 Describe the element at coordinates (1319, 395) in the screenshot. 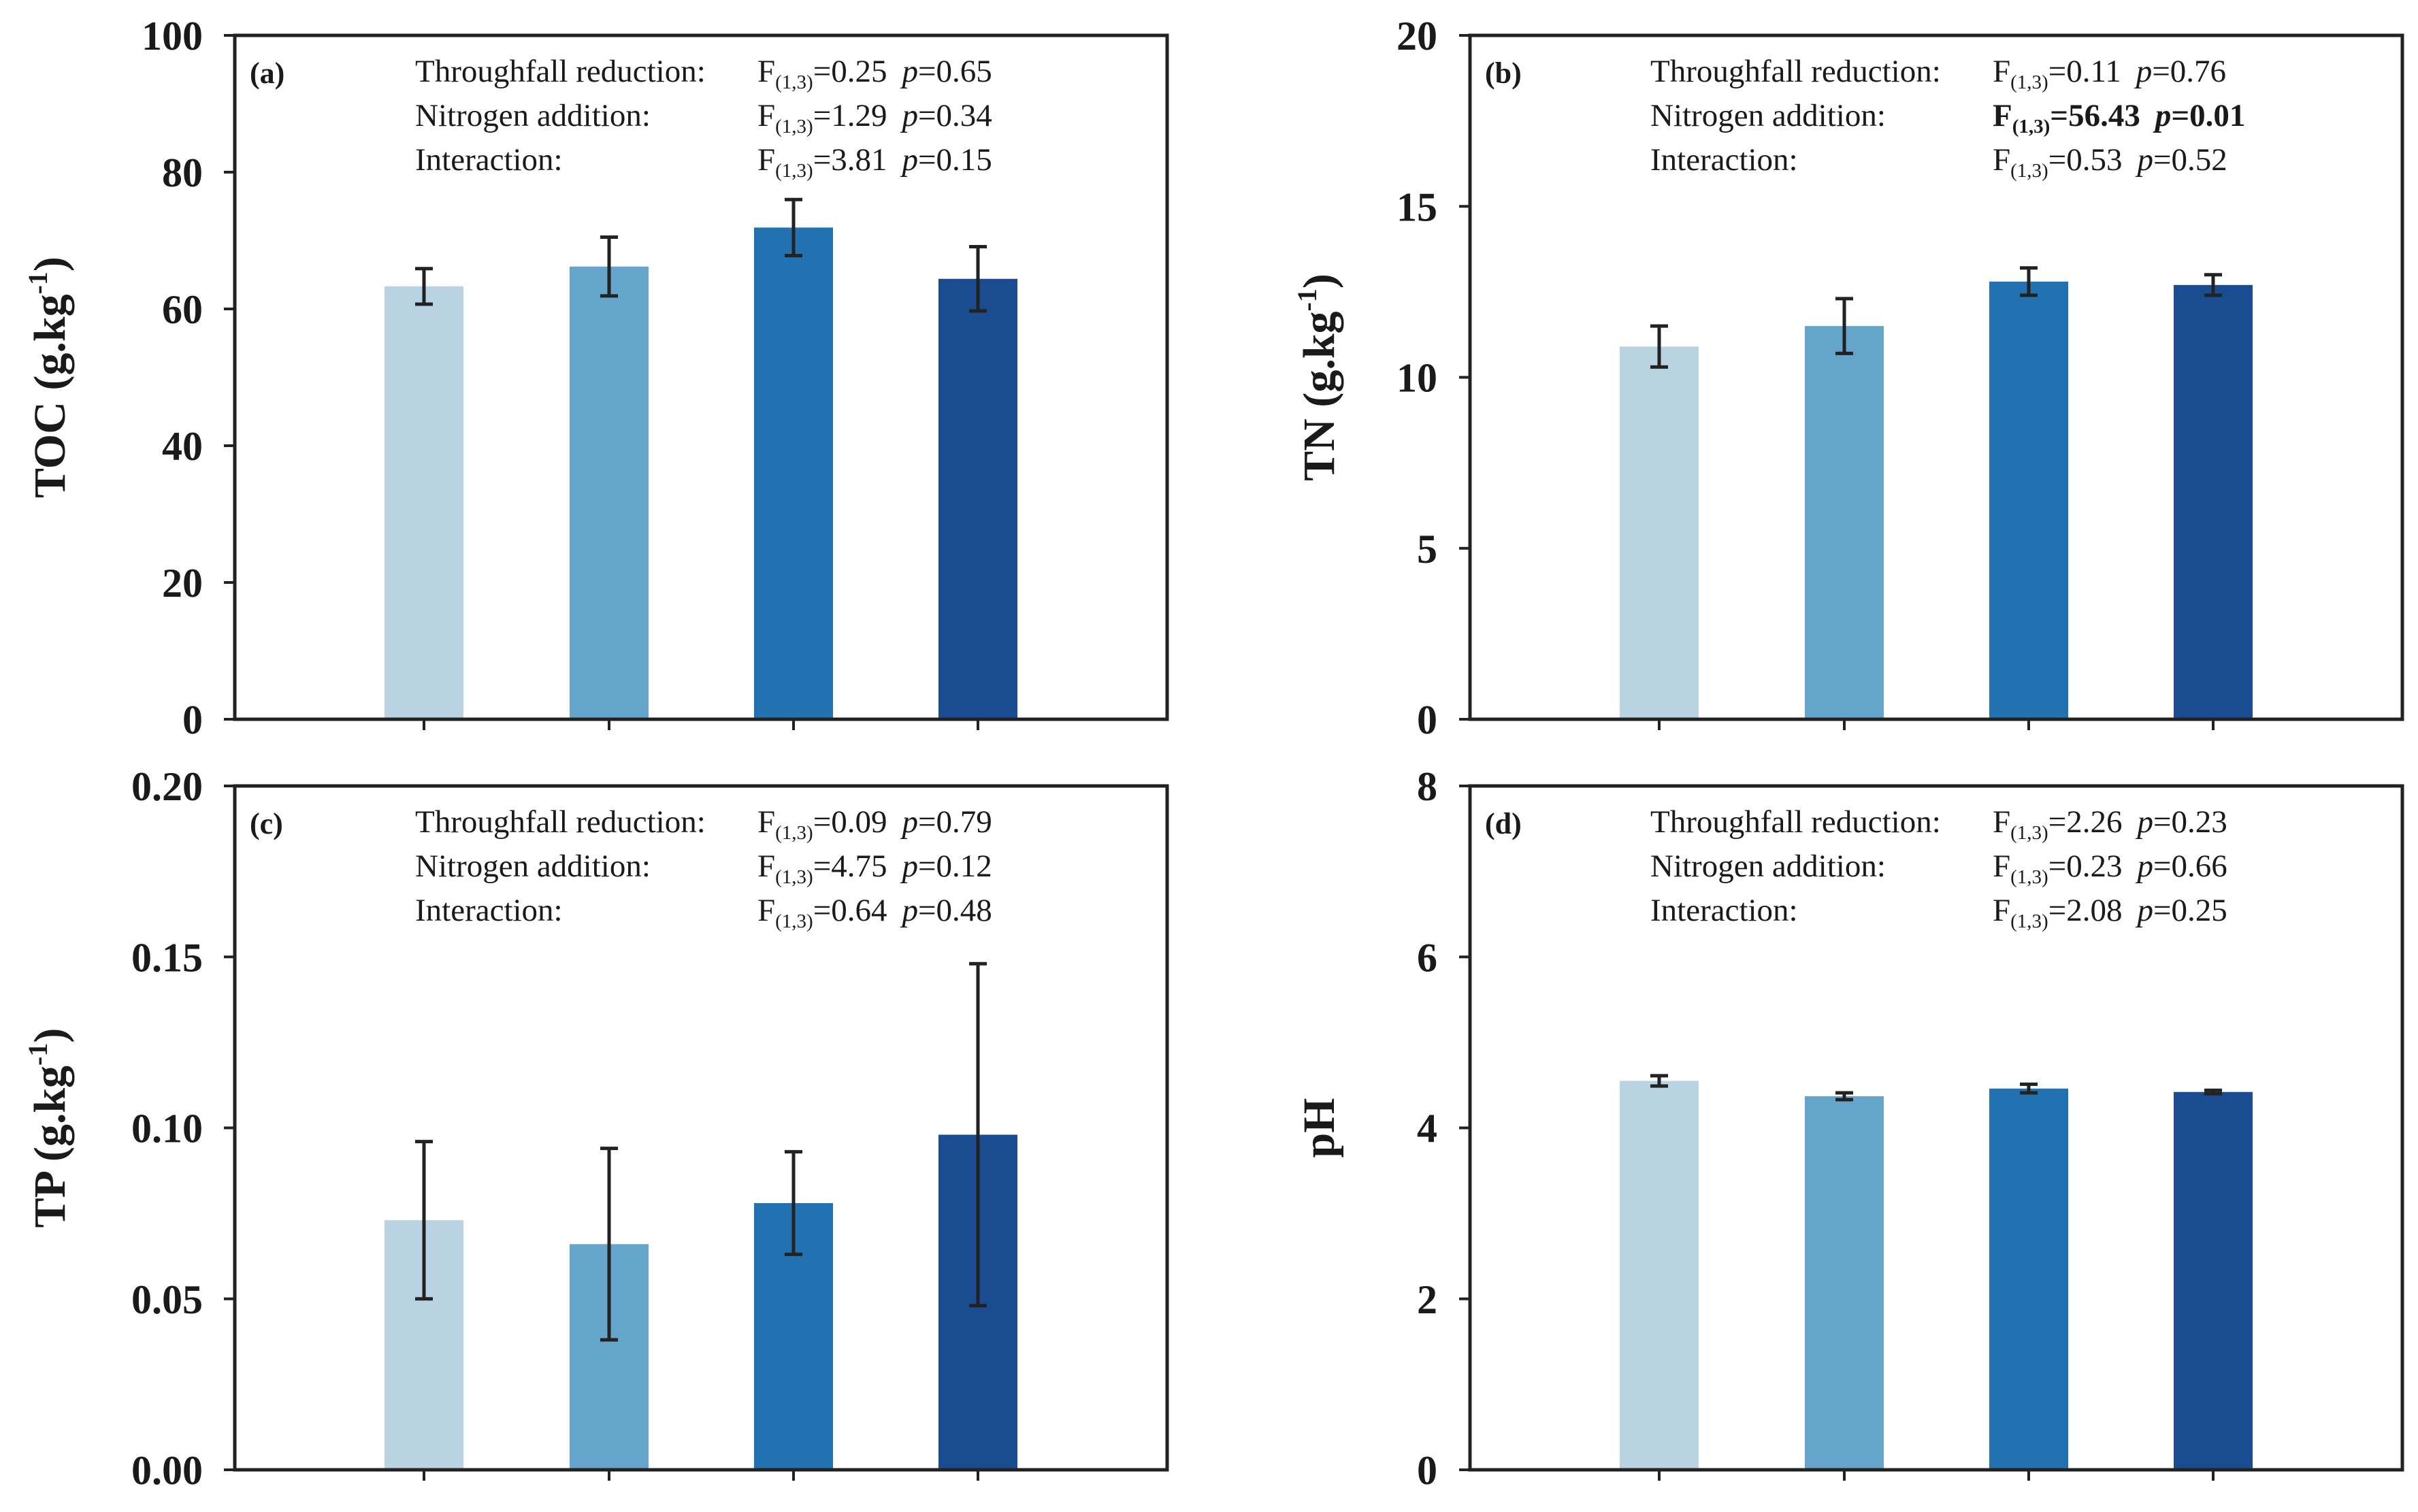

I see `y-axis-title-main: TN (g.kg` at that location.